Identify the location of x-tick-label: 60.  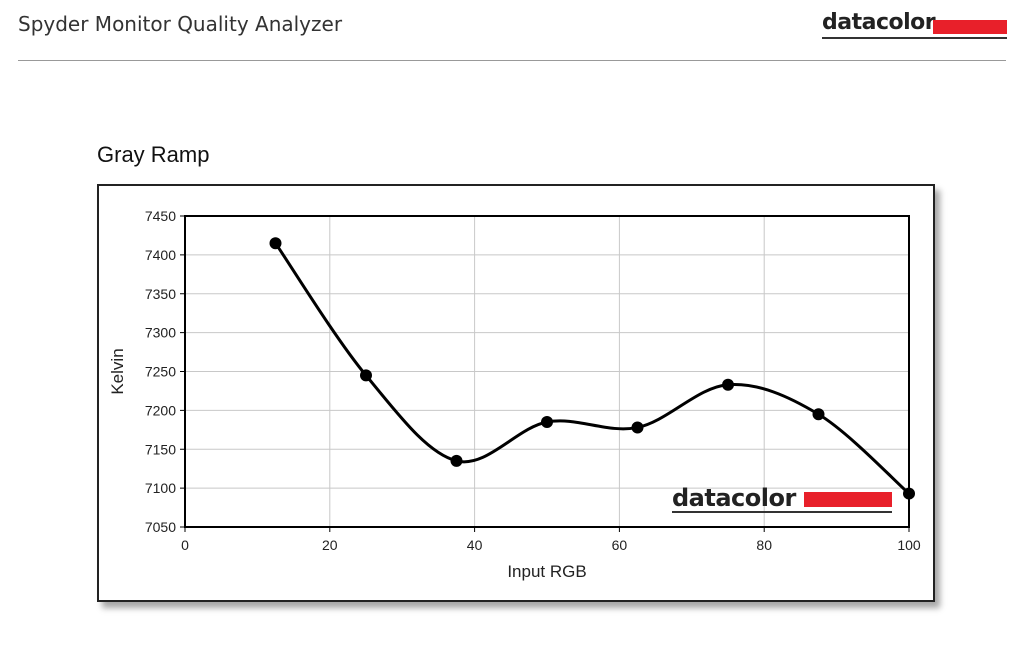
(620, 545).